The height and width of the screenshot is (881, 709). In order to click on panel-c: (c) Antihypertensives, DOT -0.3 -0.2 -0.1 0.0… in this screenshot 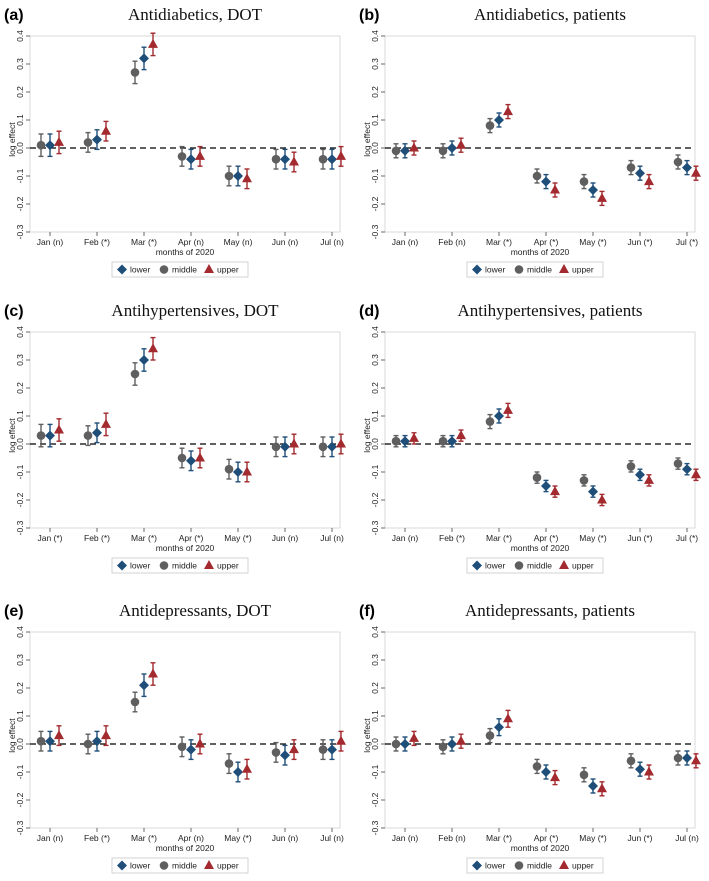, I will do `click(175, 437)`.